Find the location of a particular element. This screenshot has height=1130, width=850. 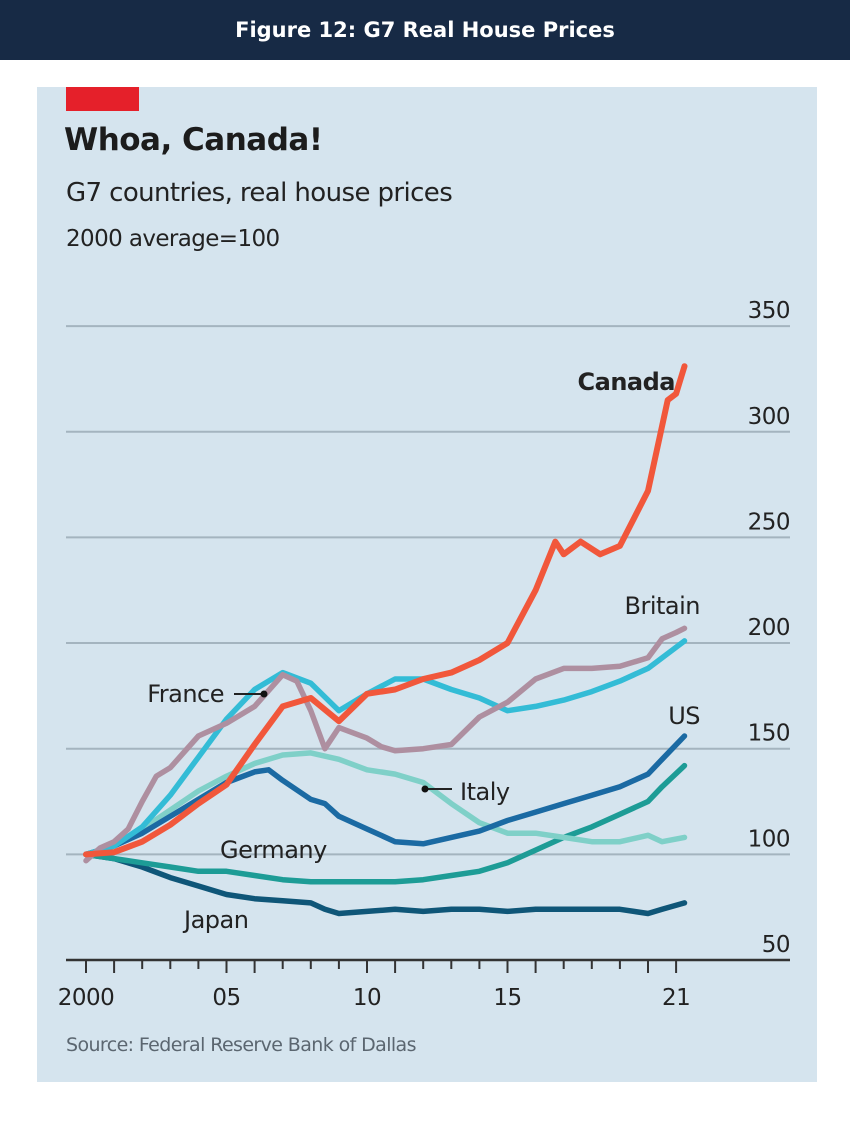

x-tick-label: 21 is located at coordinates (676, 998).